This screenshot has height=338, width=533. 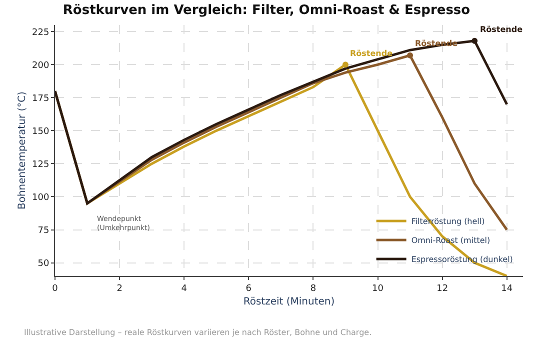 I want to click on chart-title: Röstkurven im Vergleich: Filter, Omni-Roast & Espresso, so click(x=266, y=10).